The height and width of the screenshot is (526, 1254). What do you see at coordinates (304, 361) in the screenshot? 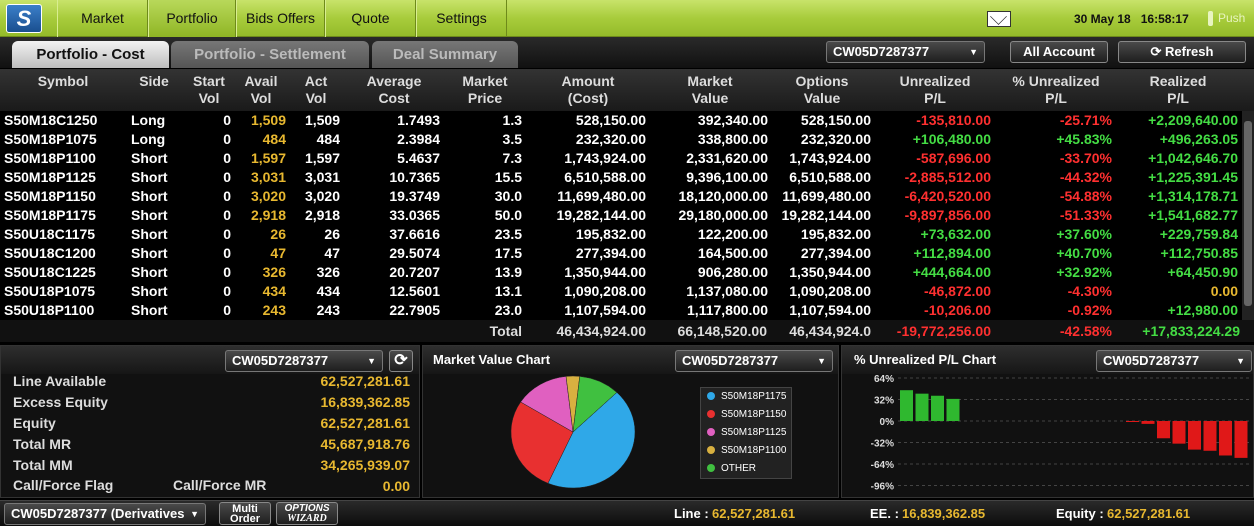
I see `panel-account-select: CW05D7287377 ▼` at bounding box center [304, 361].